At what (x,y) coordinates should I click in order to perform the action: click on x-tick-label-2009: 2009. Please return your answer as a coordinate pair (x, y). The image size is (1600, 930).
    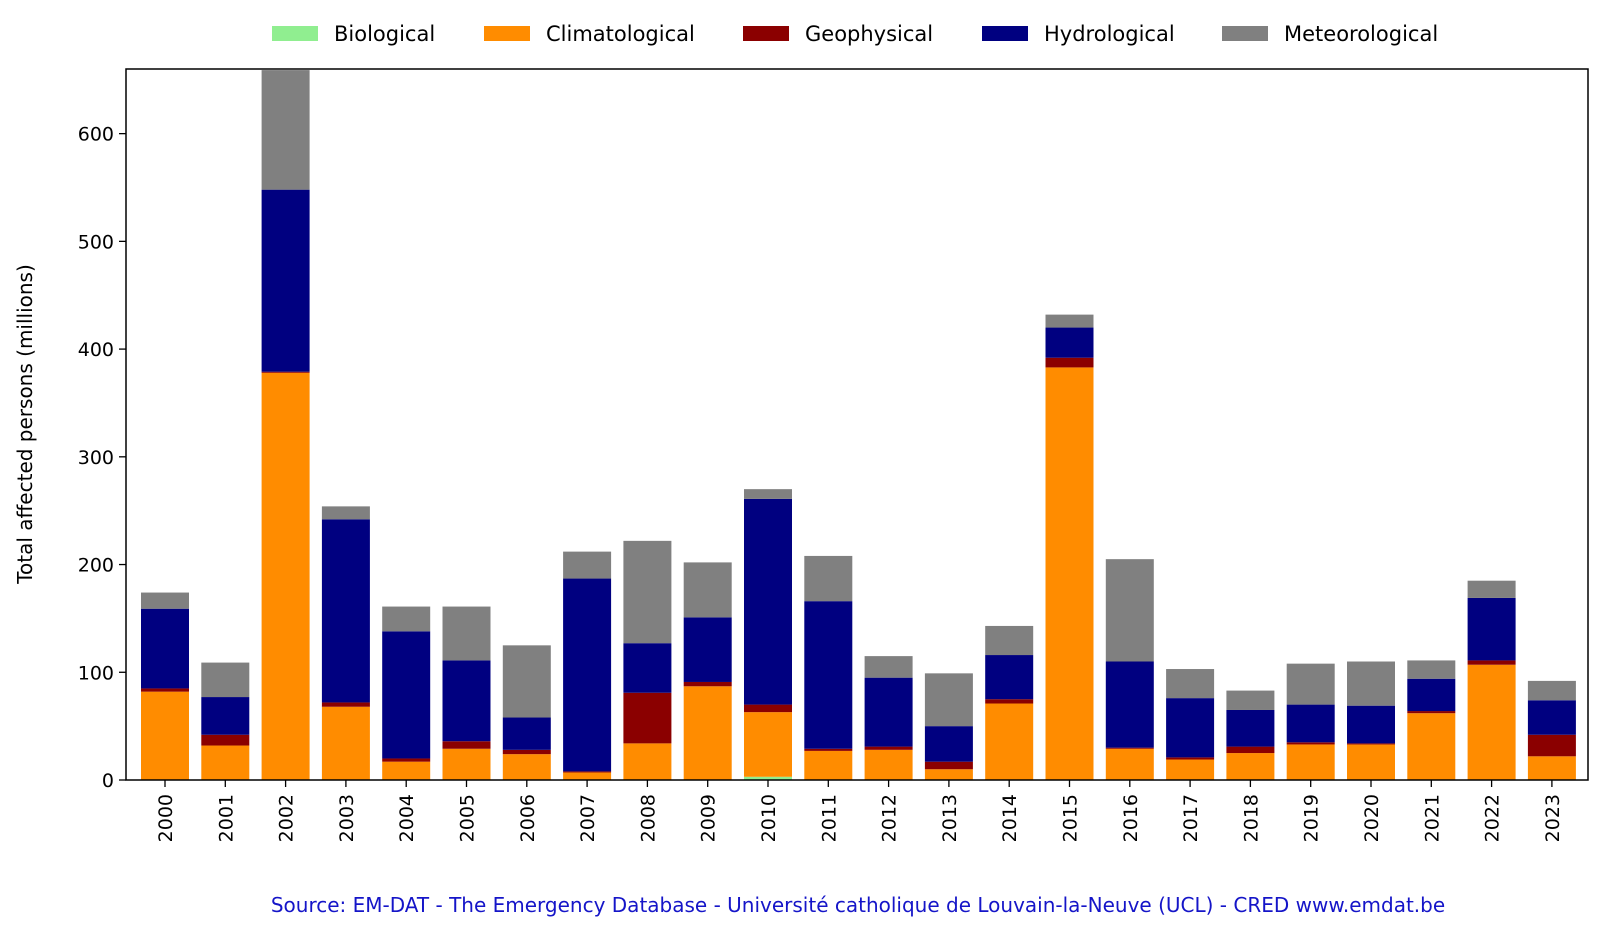
    Looking at the image, I should click on (709, 818).